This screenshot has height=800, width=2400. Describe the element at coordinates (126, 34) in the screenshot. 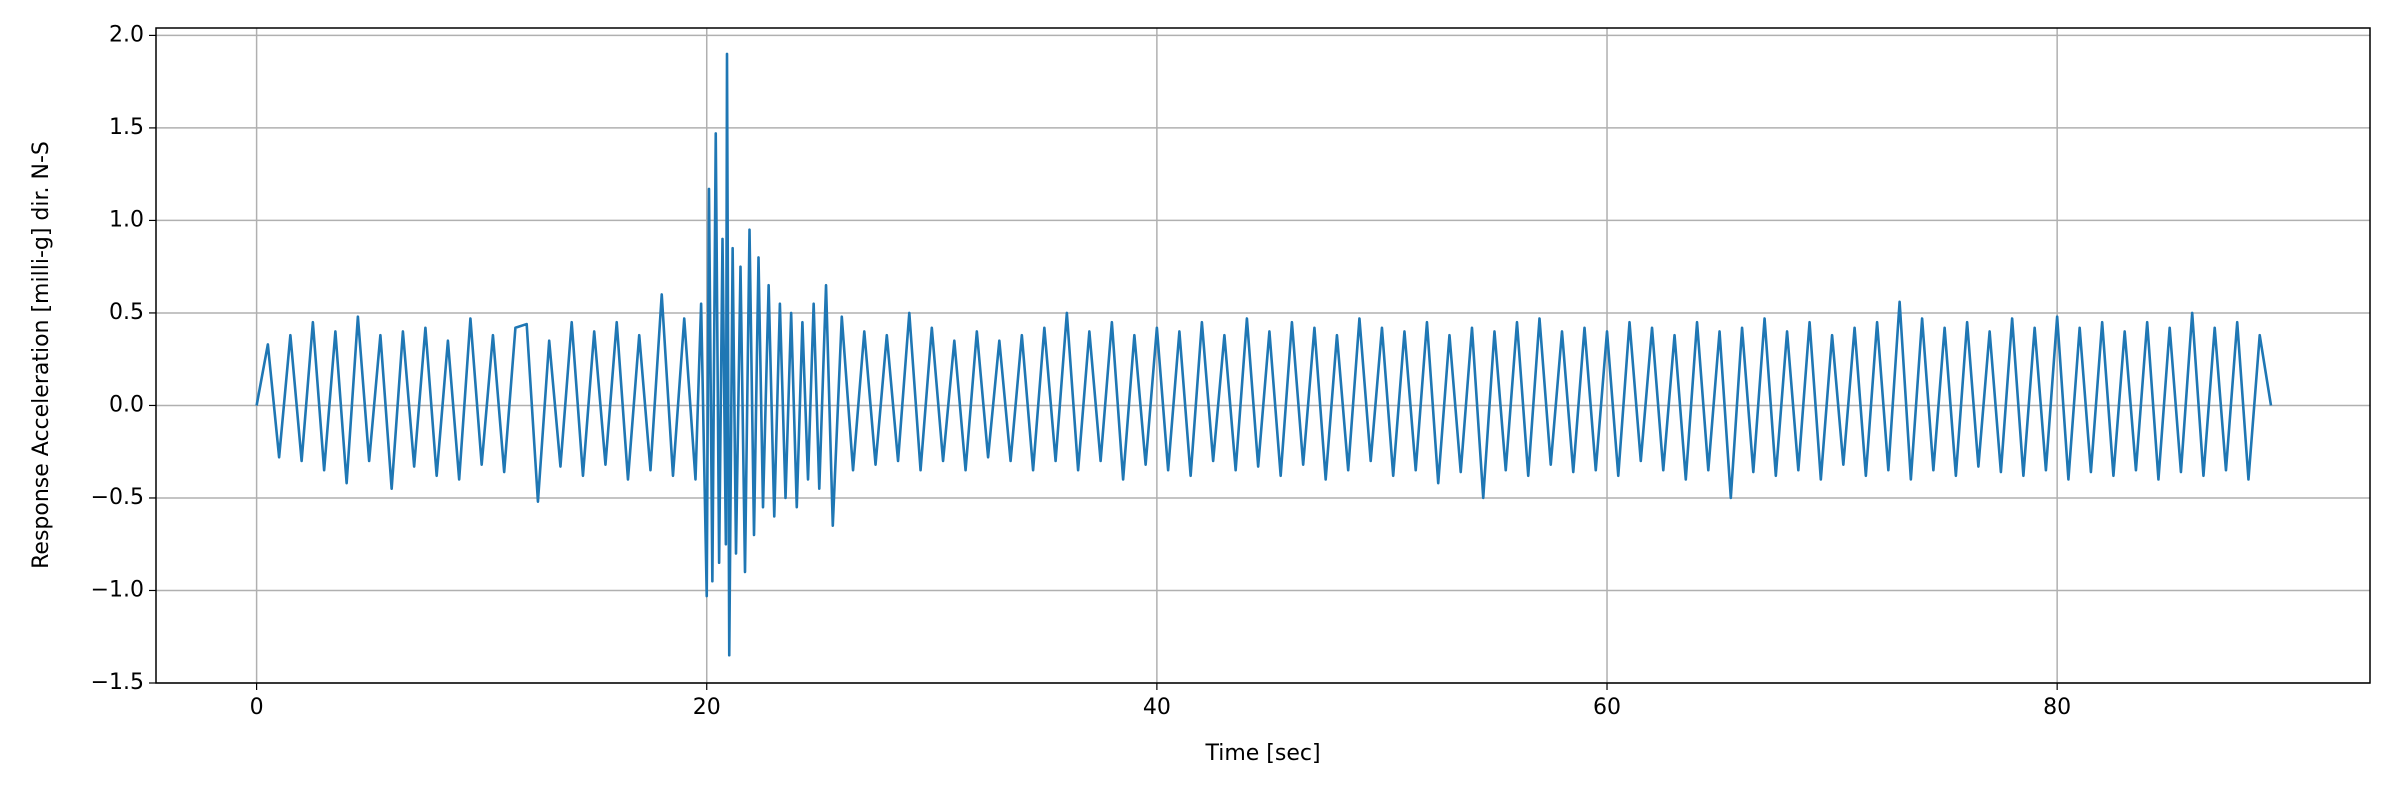

I see `y-tick-label: 2.0` at that location.